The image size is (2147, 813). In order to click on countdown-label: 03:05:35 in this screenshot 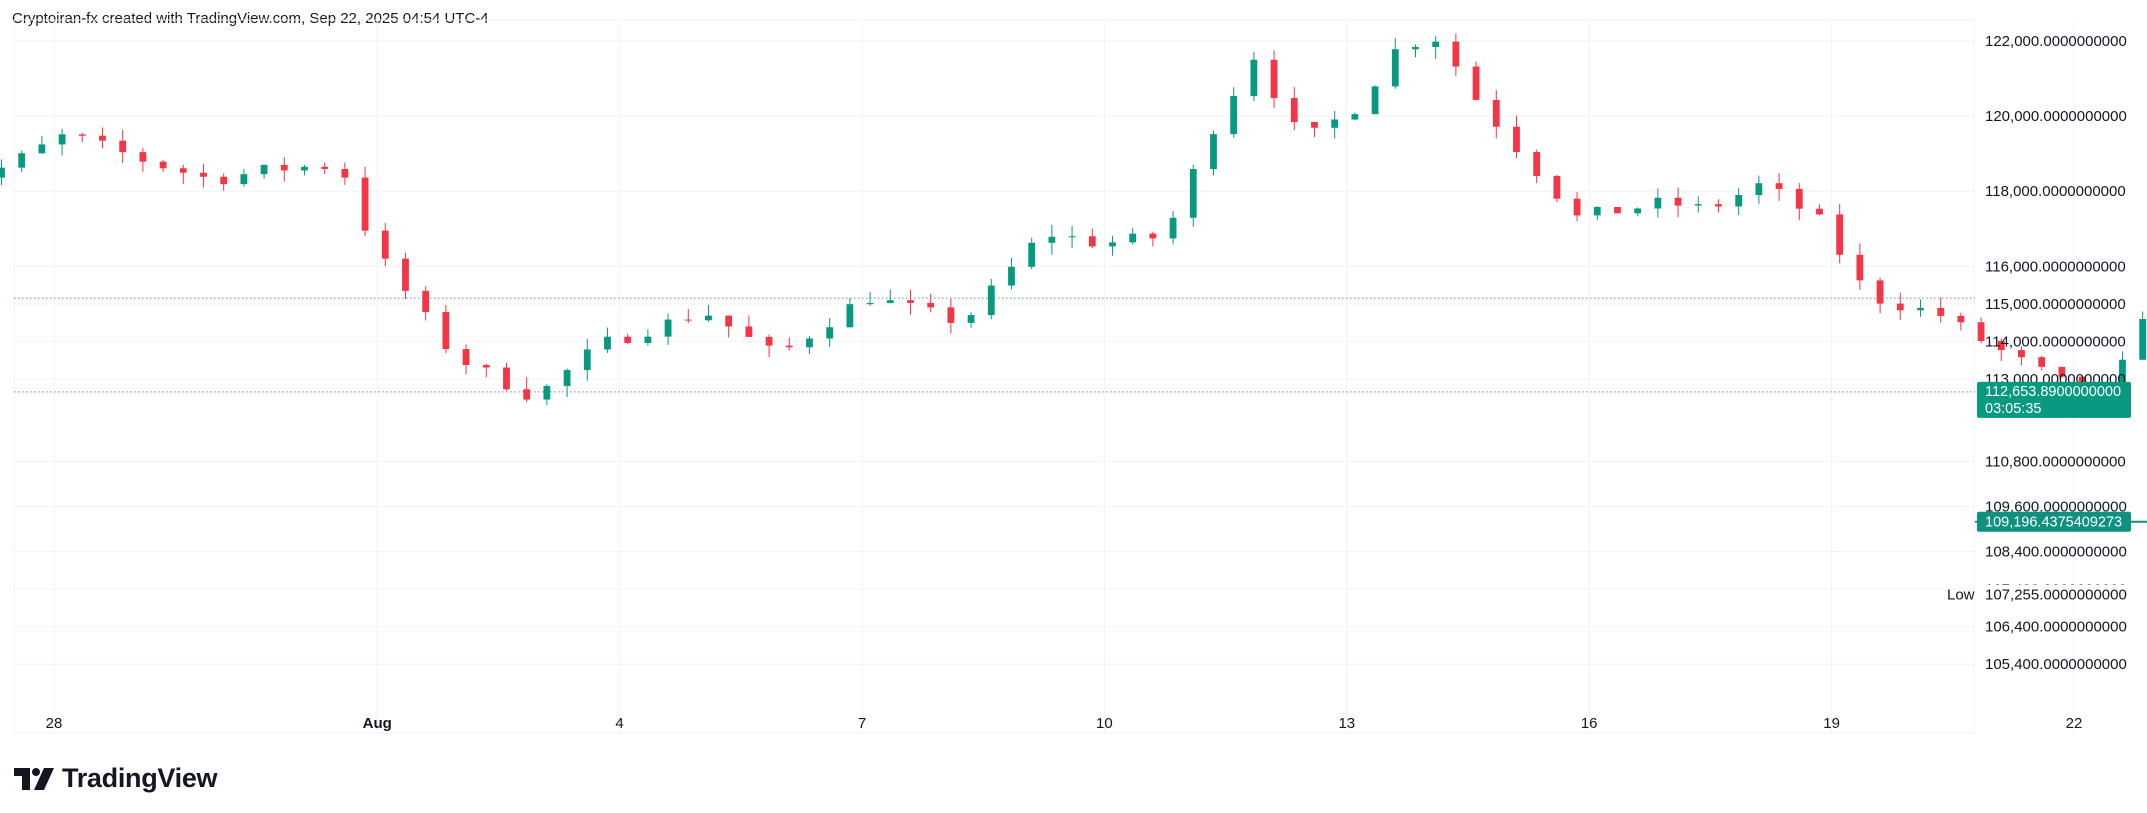, I will do `click(2013, 409)`.